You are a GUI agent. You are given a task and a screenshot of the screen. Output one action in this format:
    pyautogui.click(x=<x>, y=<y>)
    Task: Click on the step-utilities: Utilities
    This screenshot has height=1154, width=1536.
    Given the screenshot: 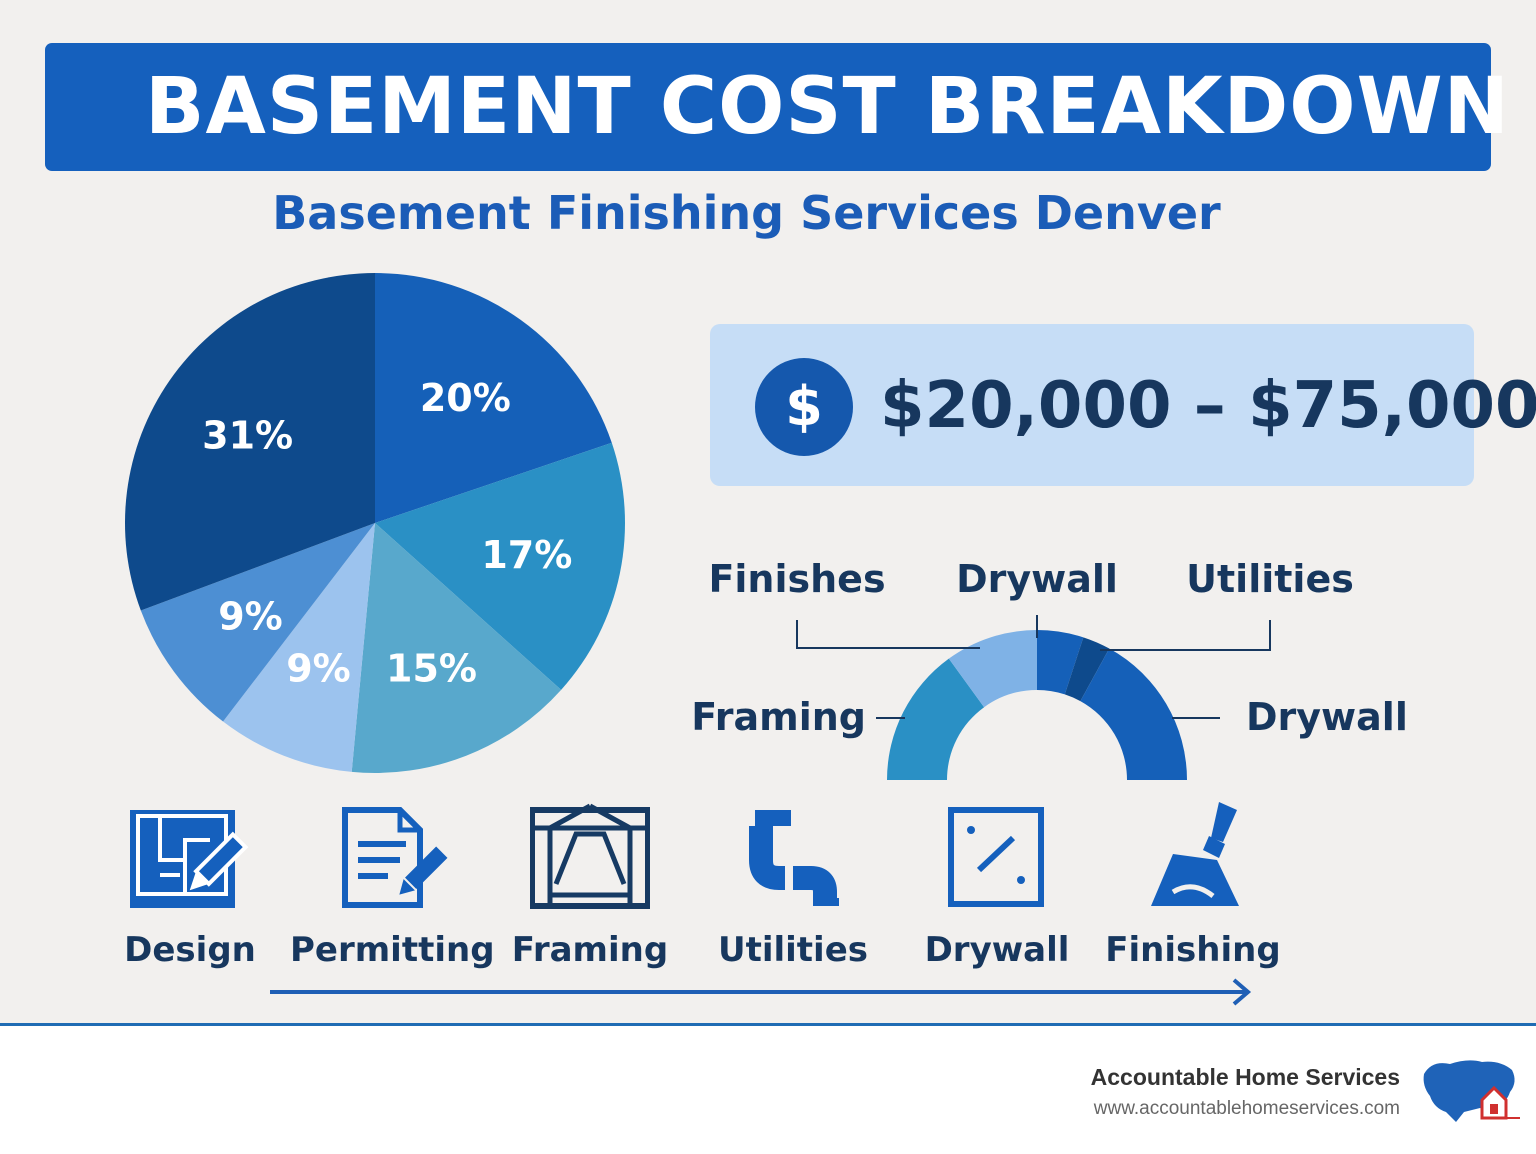 What is the action you would take?
    pyautogui.click(x=793, y=885)
    